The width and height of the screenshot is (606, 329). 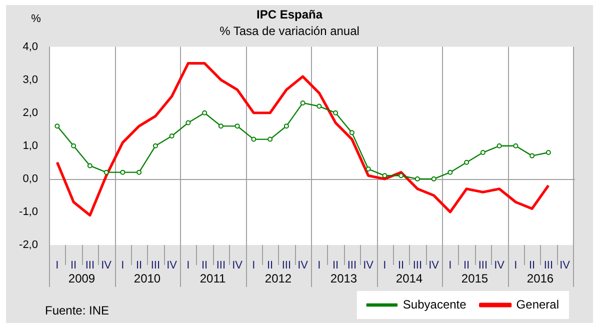 I want to click on chart-title: IPC España, so click(x=289, y=15).